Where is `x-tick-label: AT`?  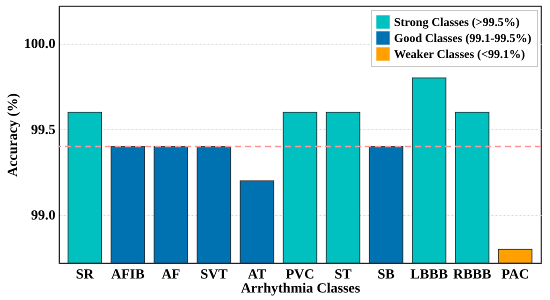
x-tick-label: AT is located at coordinates (257, 275).